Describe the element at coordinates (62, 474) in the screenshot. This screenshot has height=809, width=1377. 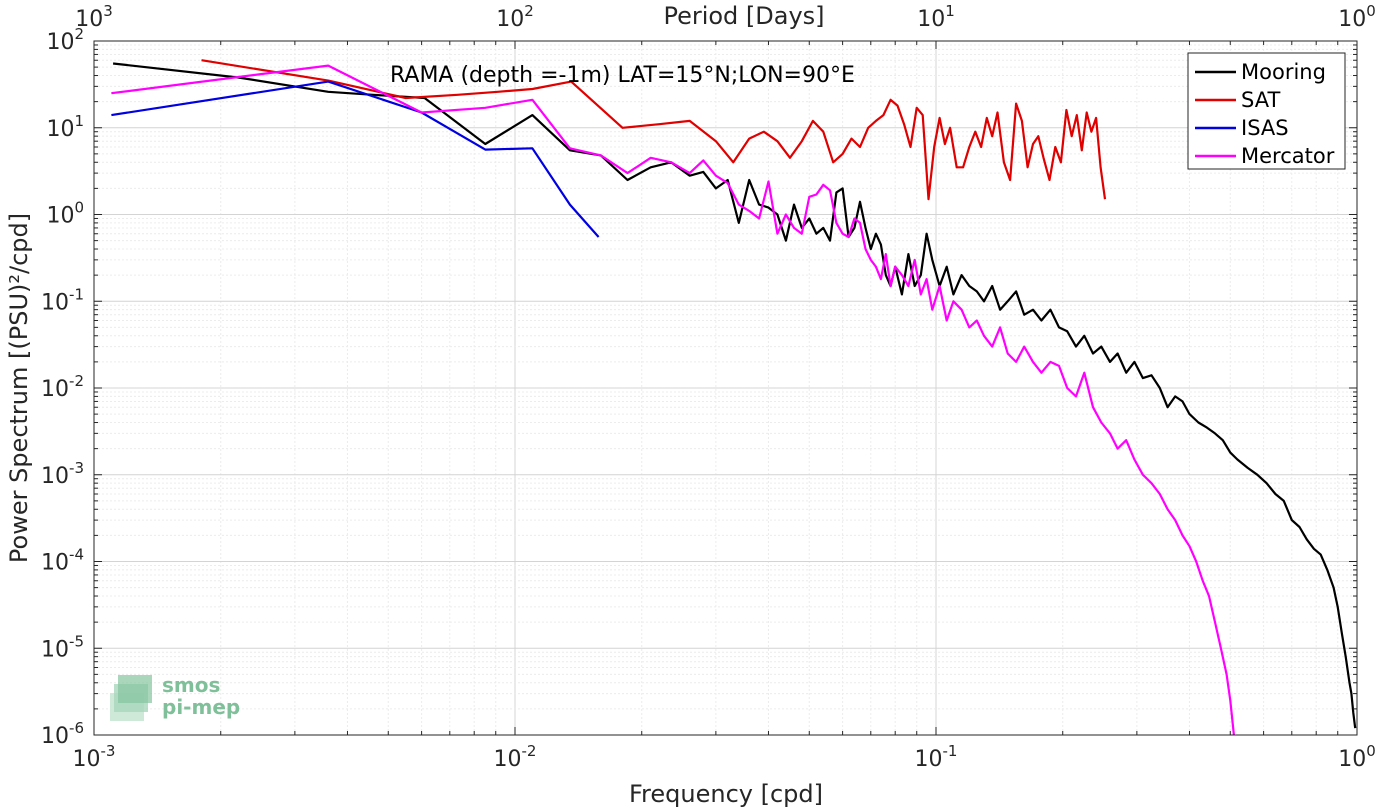
I see `y-tick-label: 10⁻³` at that location.